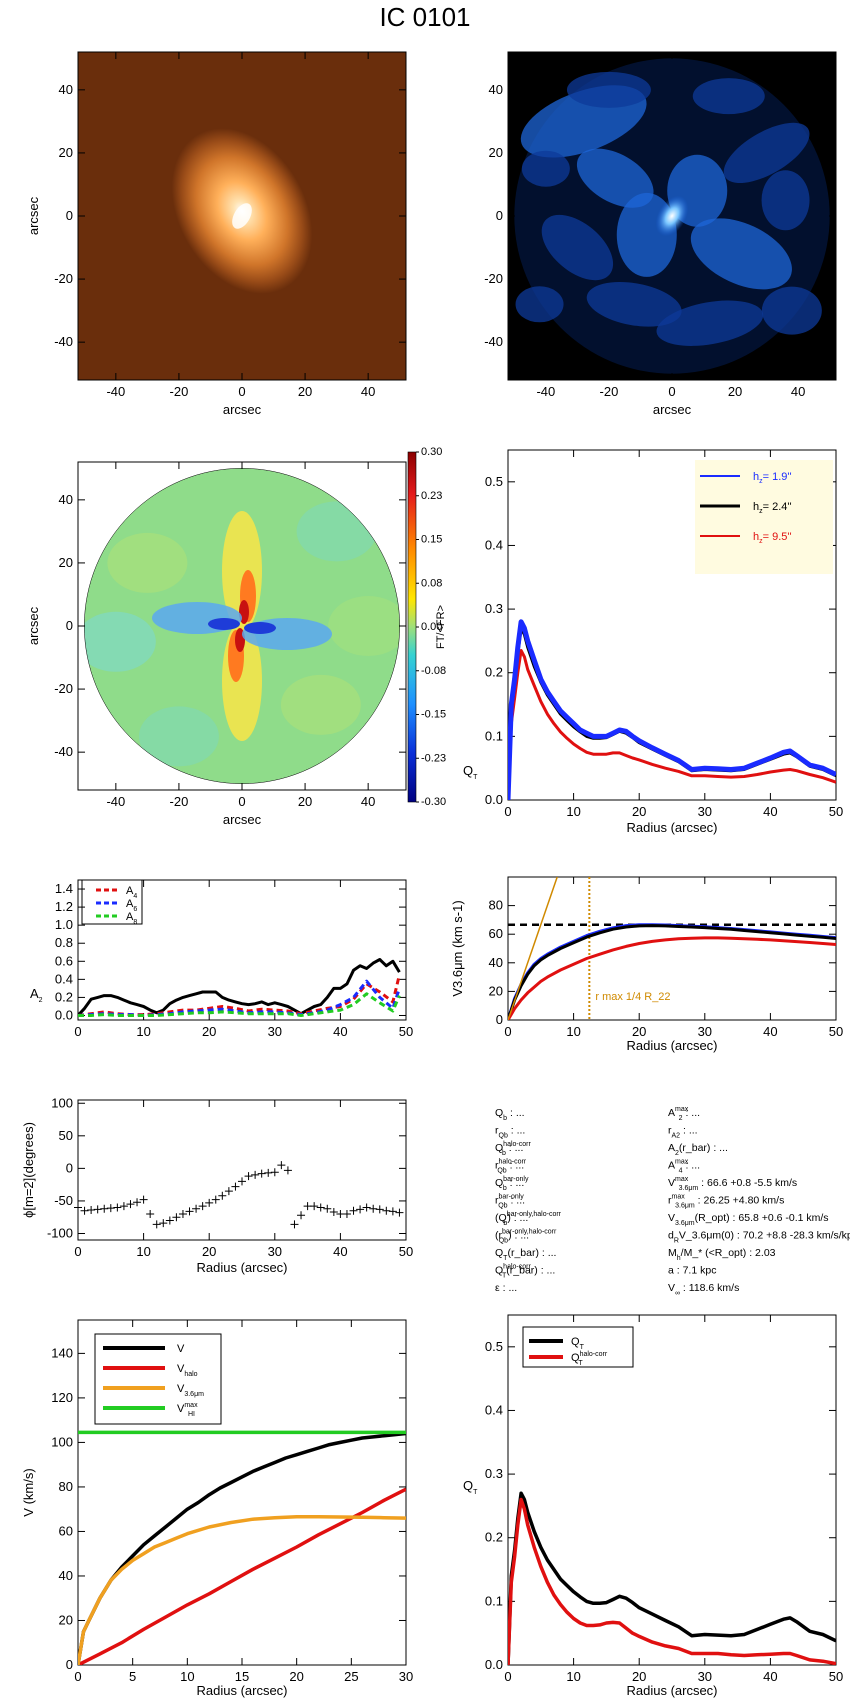 The width and height of the screenshot is (850, 1700). Describe the element at coordinates (703, 1289) in the screenshot. I see `stat-right-row: V∞ : 118.6 km/s` at that location.